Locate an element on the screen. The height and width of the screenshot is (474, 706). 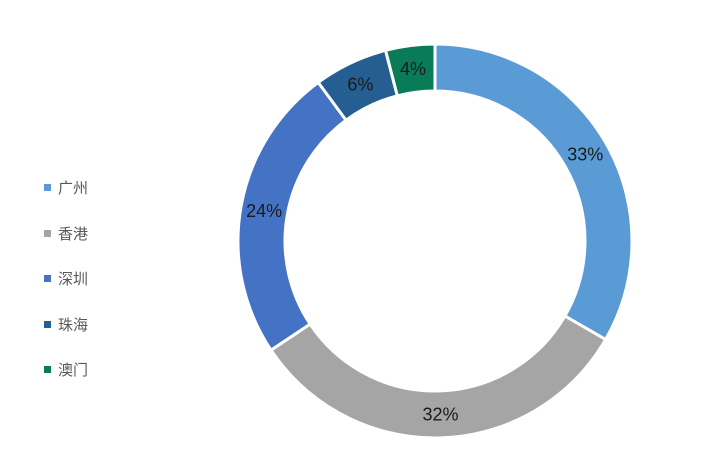
slice-label-guangzhou: 33% is located at coordinates (585, 154).